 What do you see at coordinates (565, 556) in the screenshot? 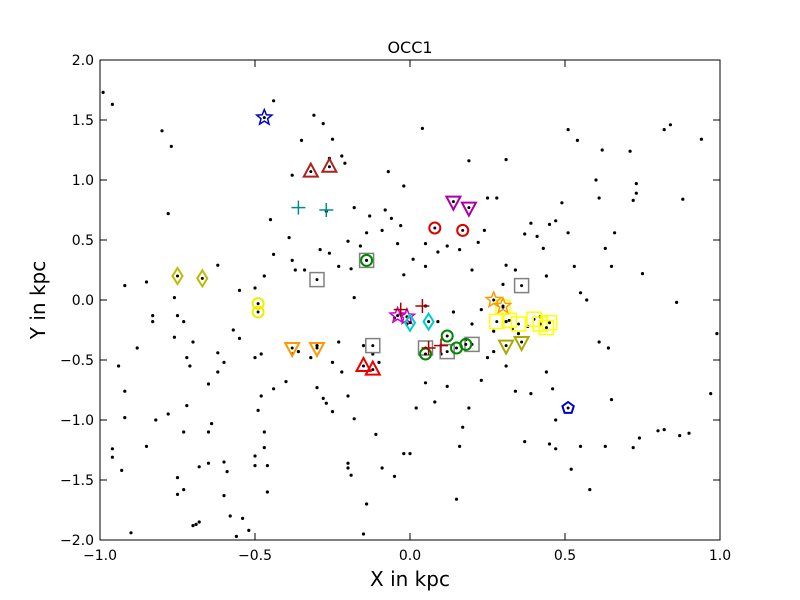
I see `x-tick-label: 0.5` at bounding box center [565, 556].